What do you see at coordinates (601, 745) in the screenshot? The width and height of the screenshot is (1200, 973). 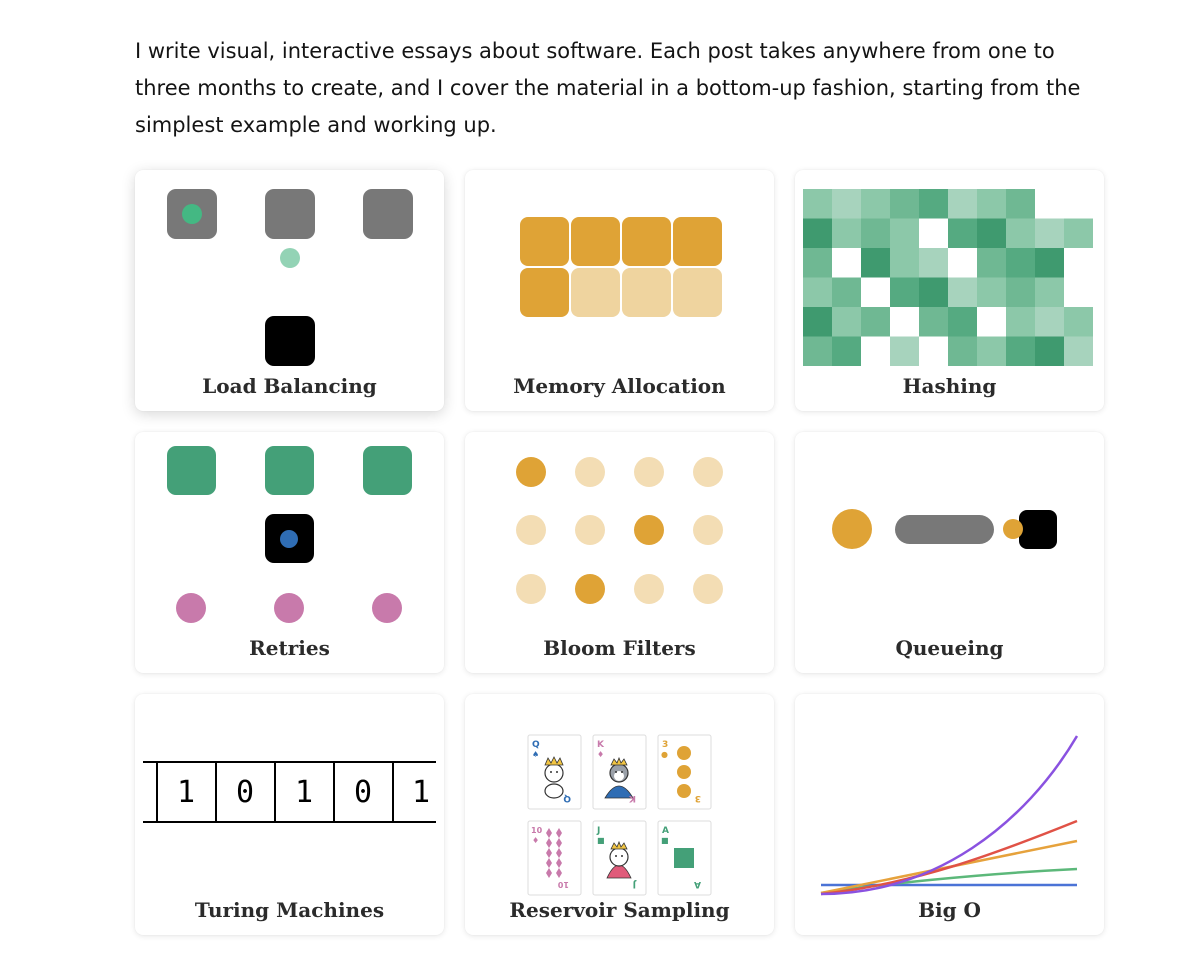 I see `card-rank: K` at bounding box center [601, 745].